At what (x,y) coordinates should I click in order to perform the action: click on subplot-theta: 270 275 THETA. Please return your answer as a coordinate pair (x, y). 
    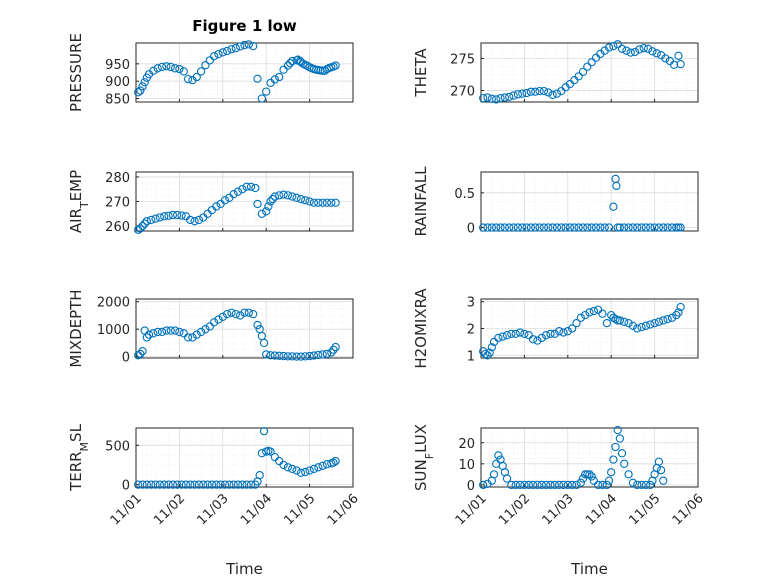
    Looking at the image, I should click on (555, 72).